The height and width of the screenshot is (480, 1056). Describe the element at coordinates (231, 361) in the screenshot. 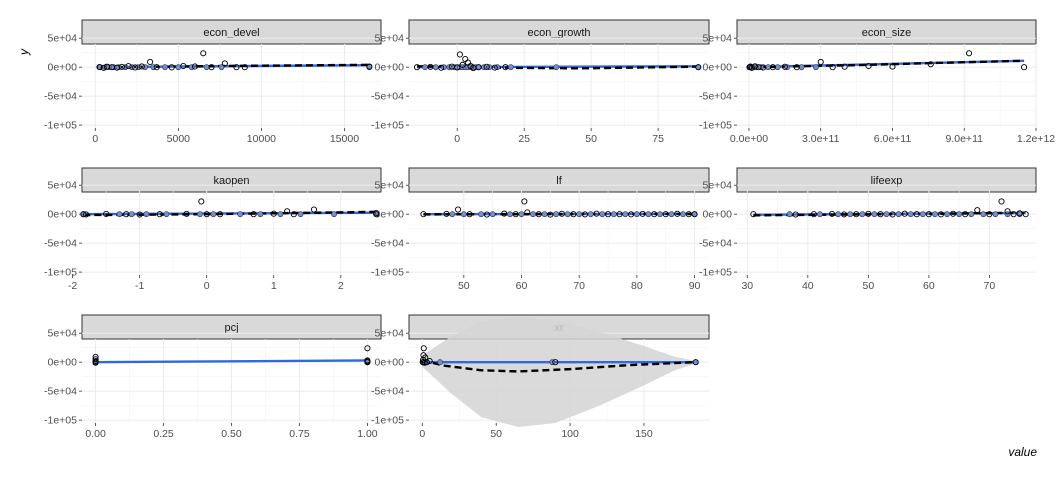

I see `smooth-line` at that location.